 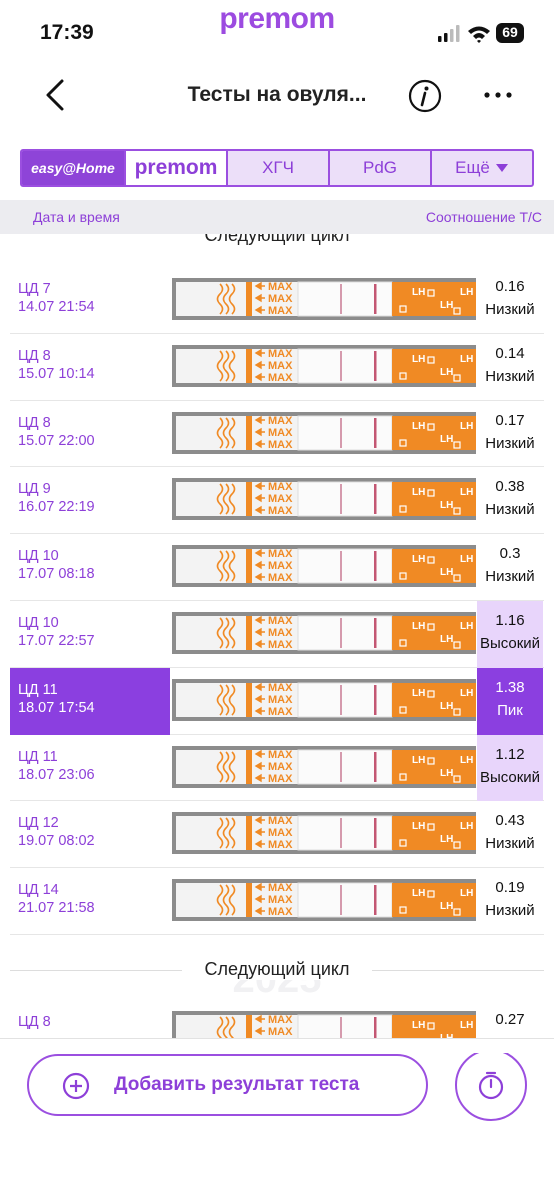 What do you see at coordinates (277, 300) in the screenshot?
I see `result-row: ЦД 7 14.07 21:54 MAX MAX MAX LH LH LH 0.16 Низкий` at bounding box center [277, 300].